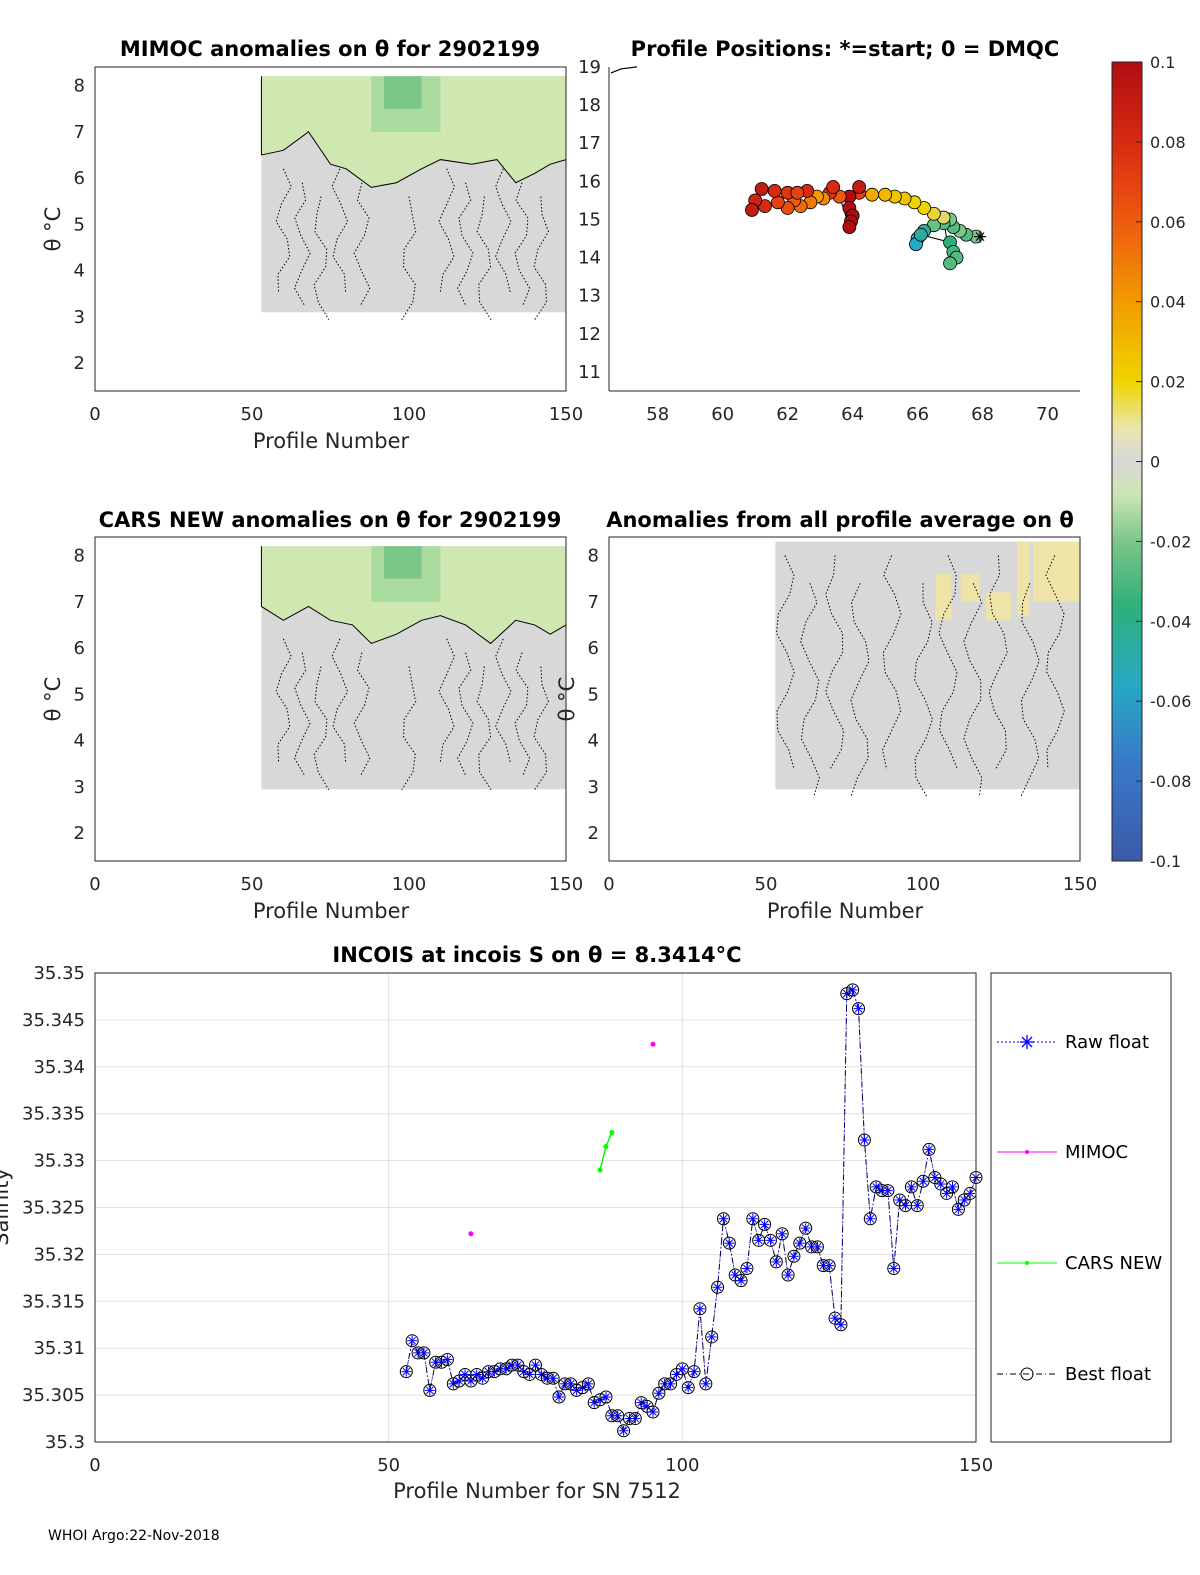  I want to click on y-tick-label: 8, so click(79, 556).